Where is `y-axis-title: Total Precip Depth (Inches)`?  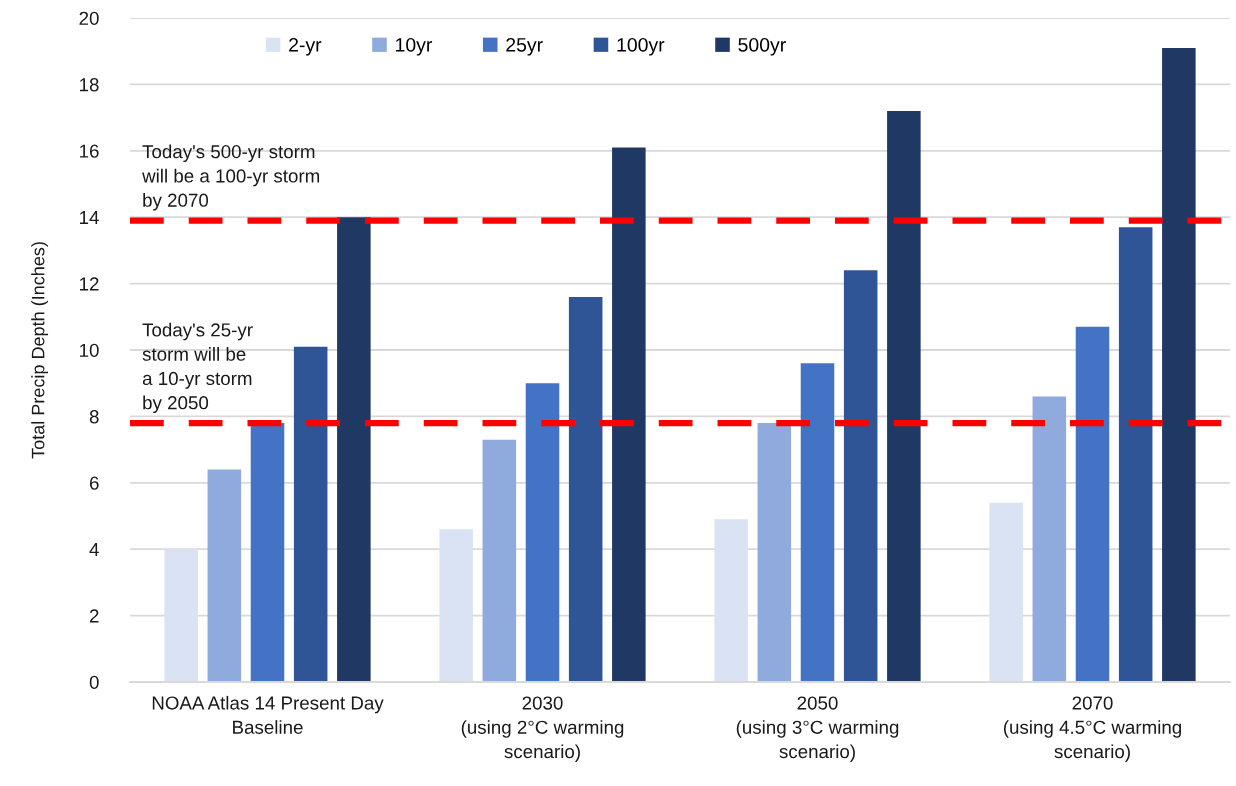 y-axis-title: Total Precip Depth (Inches) is located at coordinates (40, 350).